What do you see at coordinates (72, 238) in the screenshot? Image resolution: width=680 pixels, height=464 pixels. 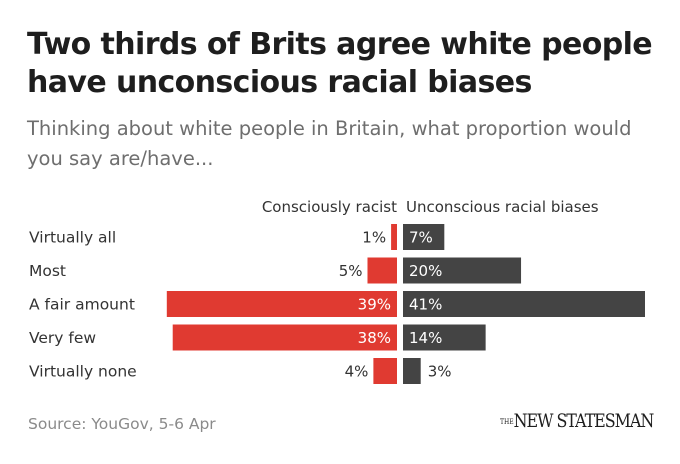 I see `category-label-virtually-all: Virtually all` at bounding box center [72, 238].